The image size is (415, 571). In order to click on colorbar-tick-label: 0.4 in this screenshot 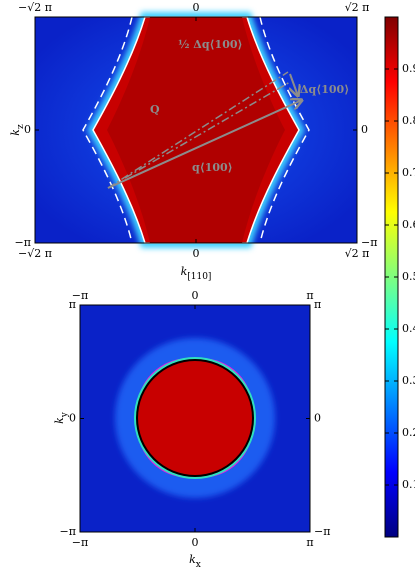, I will do `click(408, 328)`.